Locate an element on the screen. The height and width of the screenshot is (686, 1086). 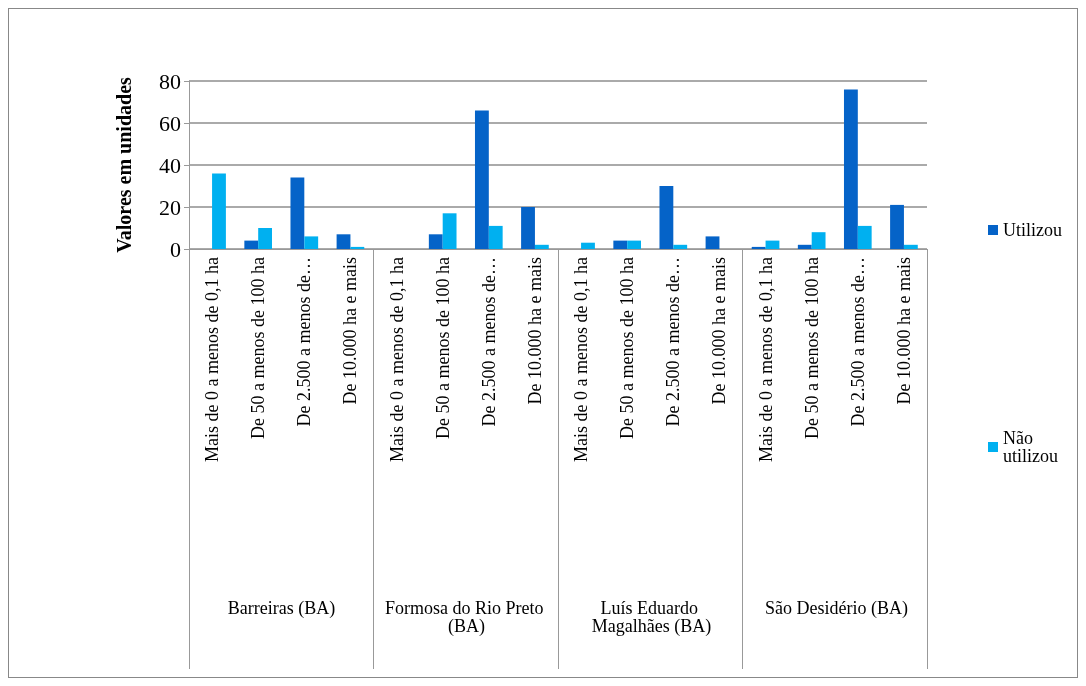
text: Barreiras (BA) is located at coordinates (281, 608).